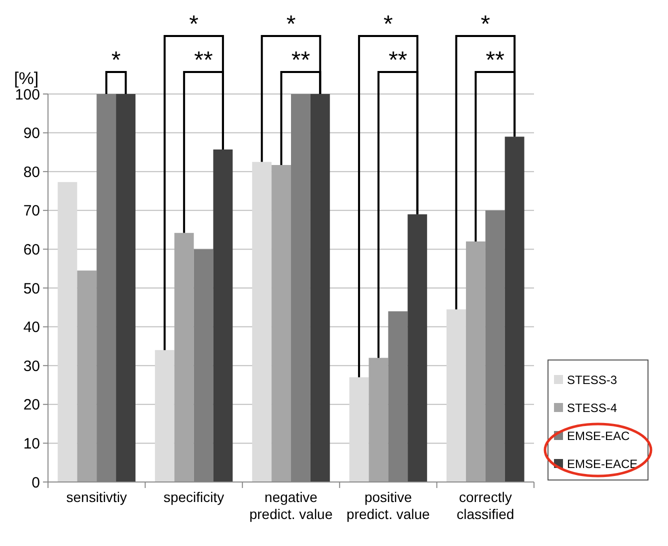 Image resolution: width=668 pixels, height=546 pixels. What do you see at coordinates (485, 505) in the screenshot?
I see `x-tick-label: correctly classified` at bounding box center [485, 505].